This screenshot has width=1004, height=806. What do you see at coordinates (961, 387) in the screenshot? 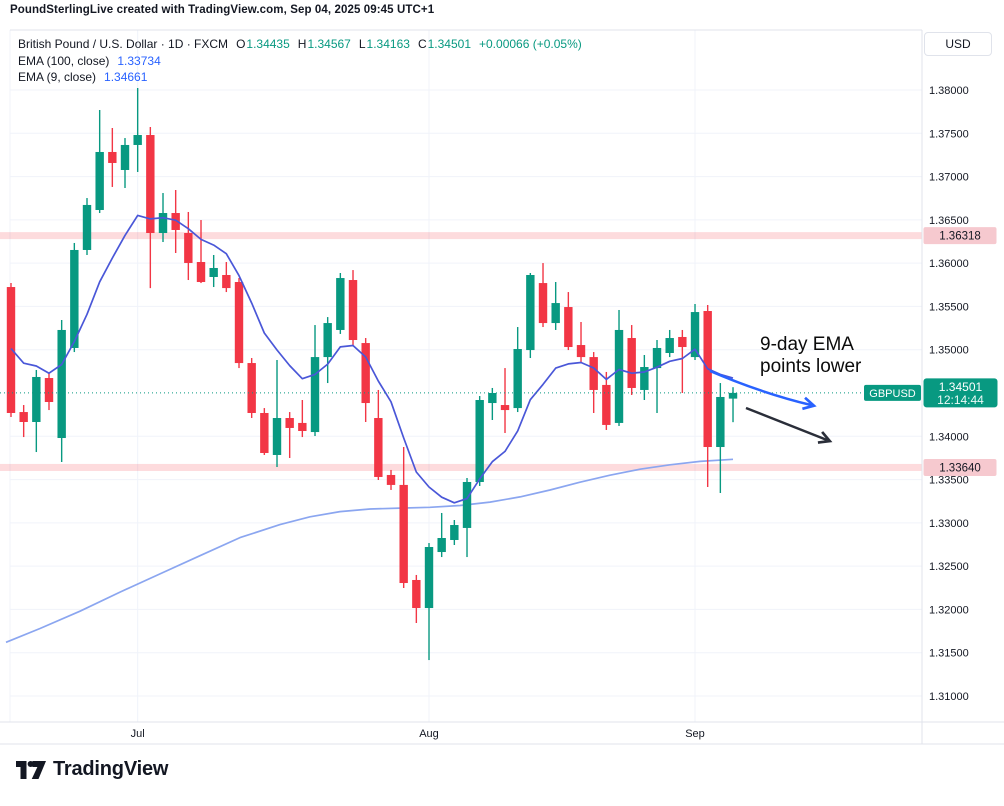
I see `last-price-value: 1.34501` at bounding box center [961, 387].